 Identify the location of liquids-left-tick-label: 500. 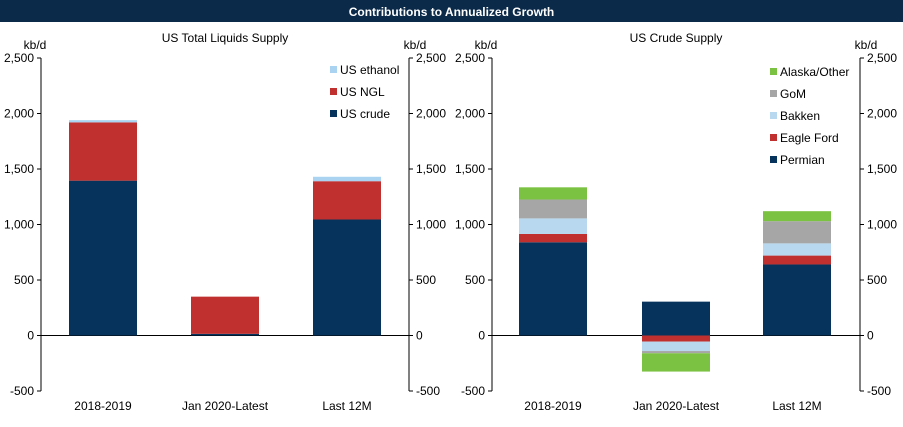
(24, 280).